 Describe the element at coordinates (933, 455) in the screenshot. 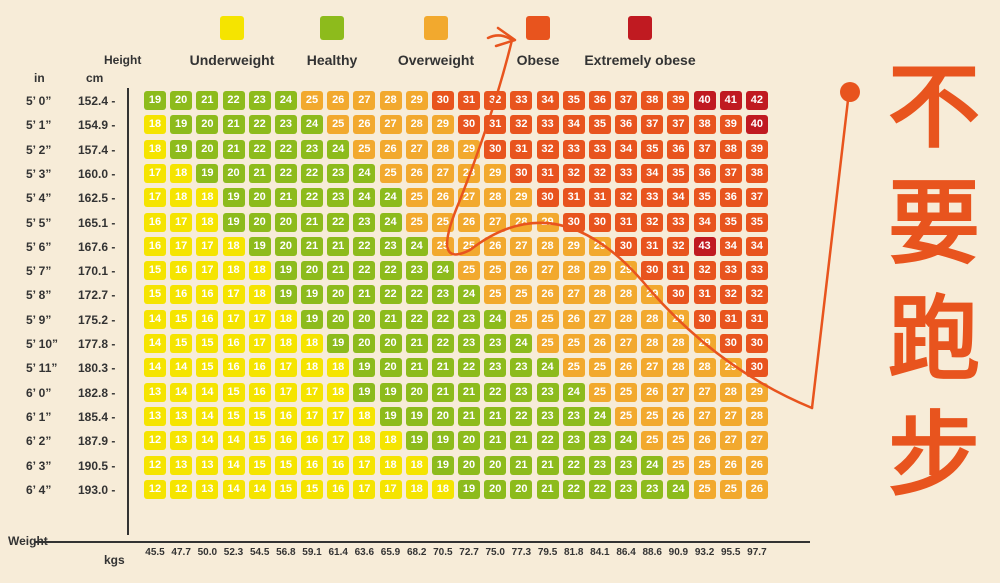

I see `annotation-char-4: 步` at that location.